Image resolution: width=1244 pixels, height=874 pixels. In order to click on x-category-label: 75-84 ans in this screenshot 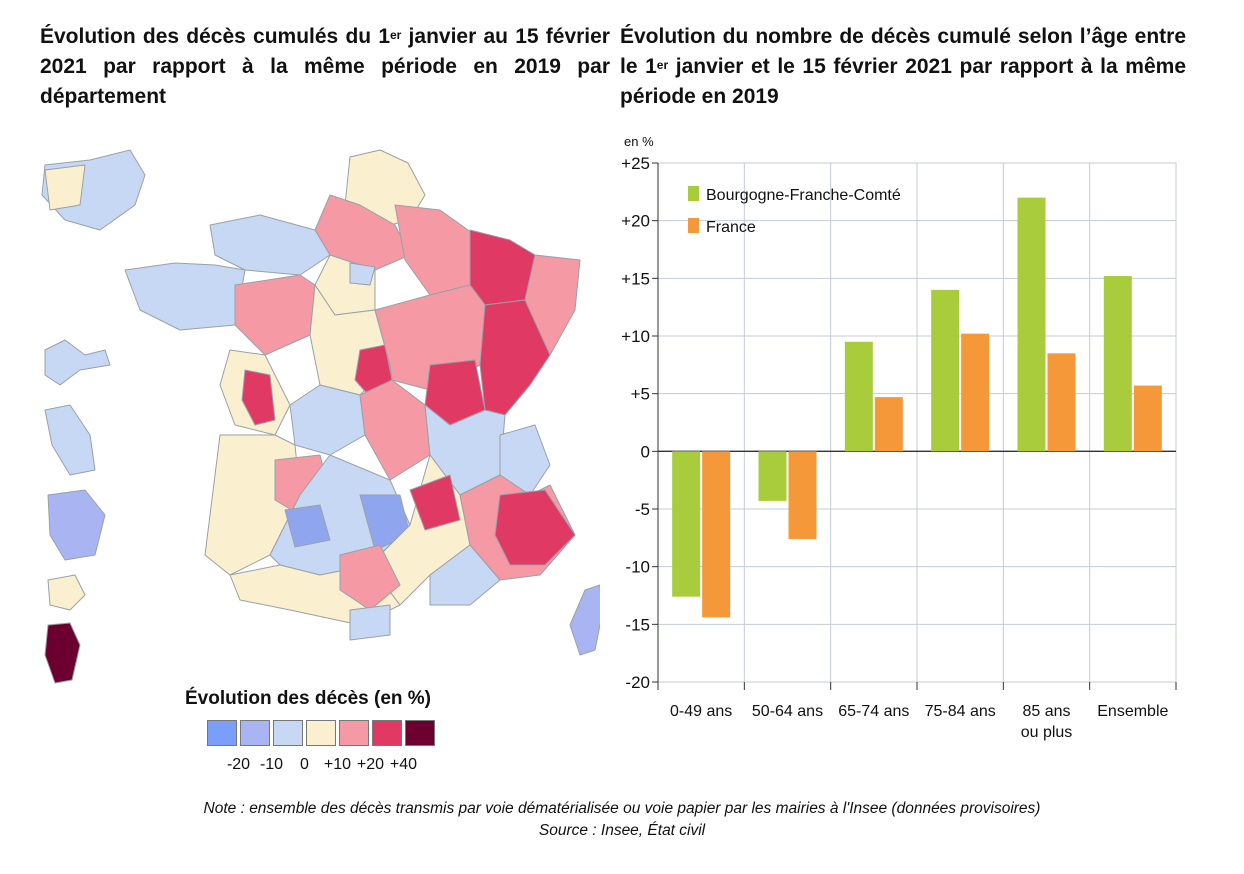, I will do `click(960, 711)`.